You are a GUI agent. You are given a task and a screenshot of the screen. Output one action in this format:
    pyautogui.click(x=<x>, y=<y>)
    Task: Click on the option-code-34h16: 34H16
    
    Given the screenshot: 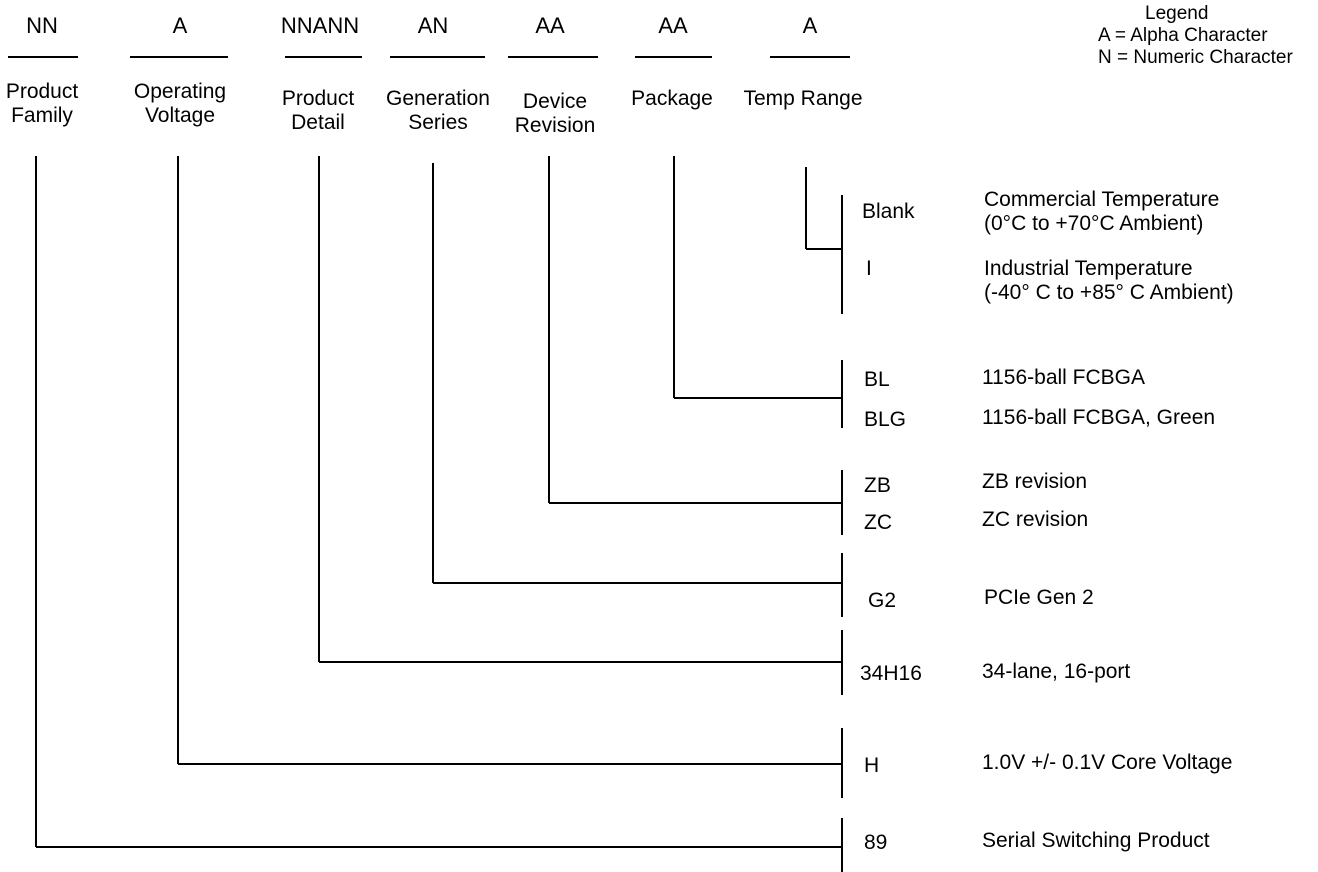 What is the action you would take?
    pyautogui.click(x=891, y=673)
    